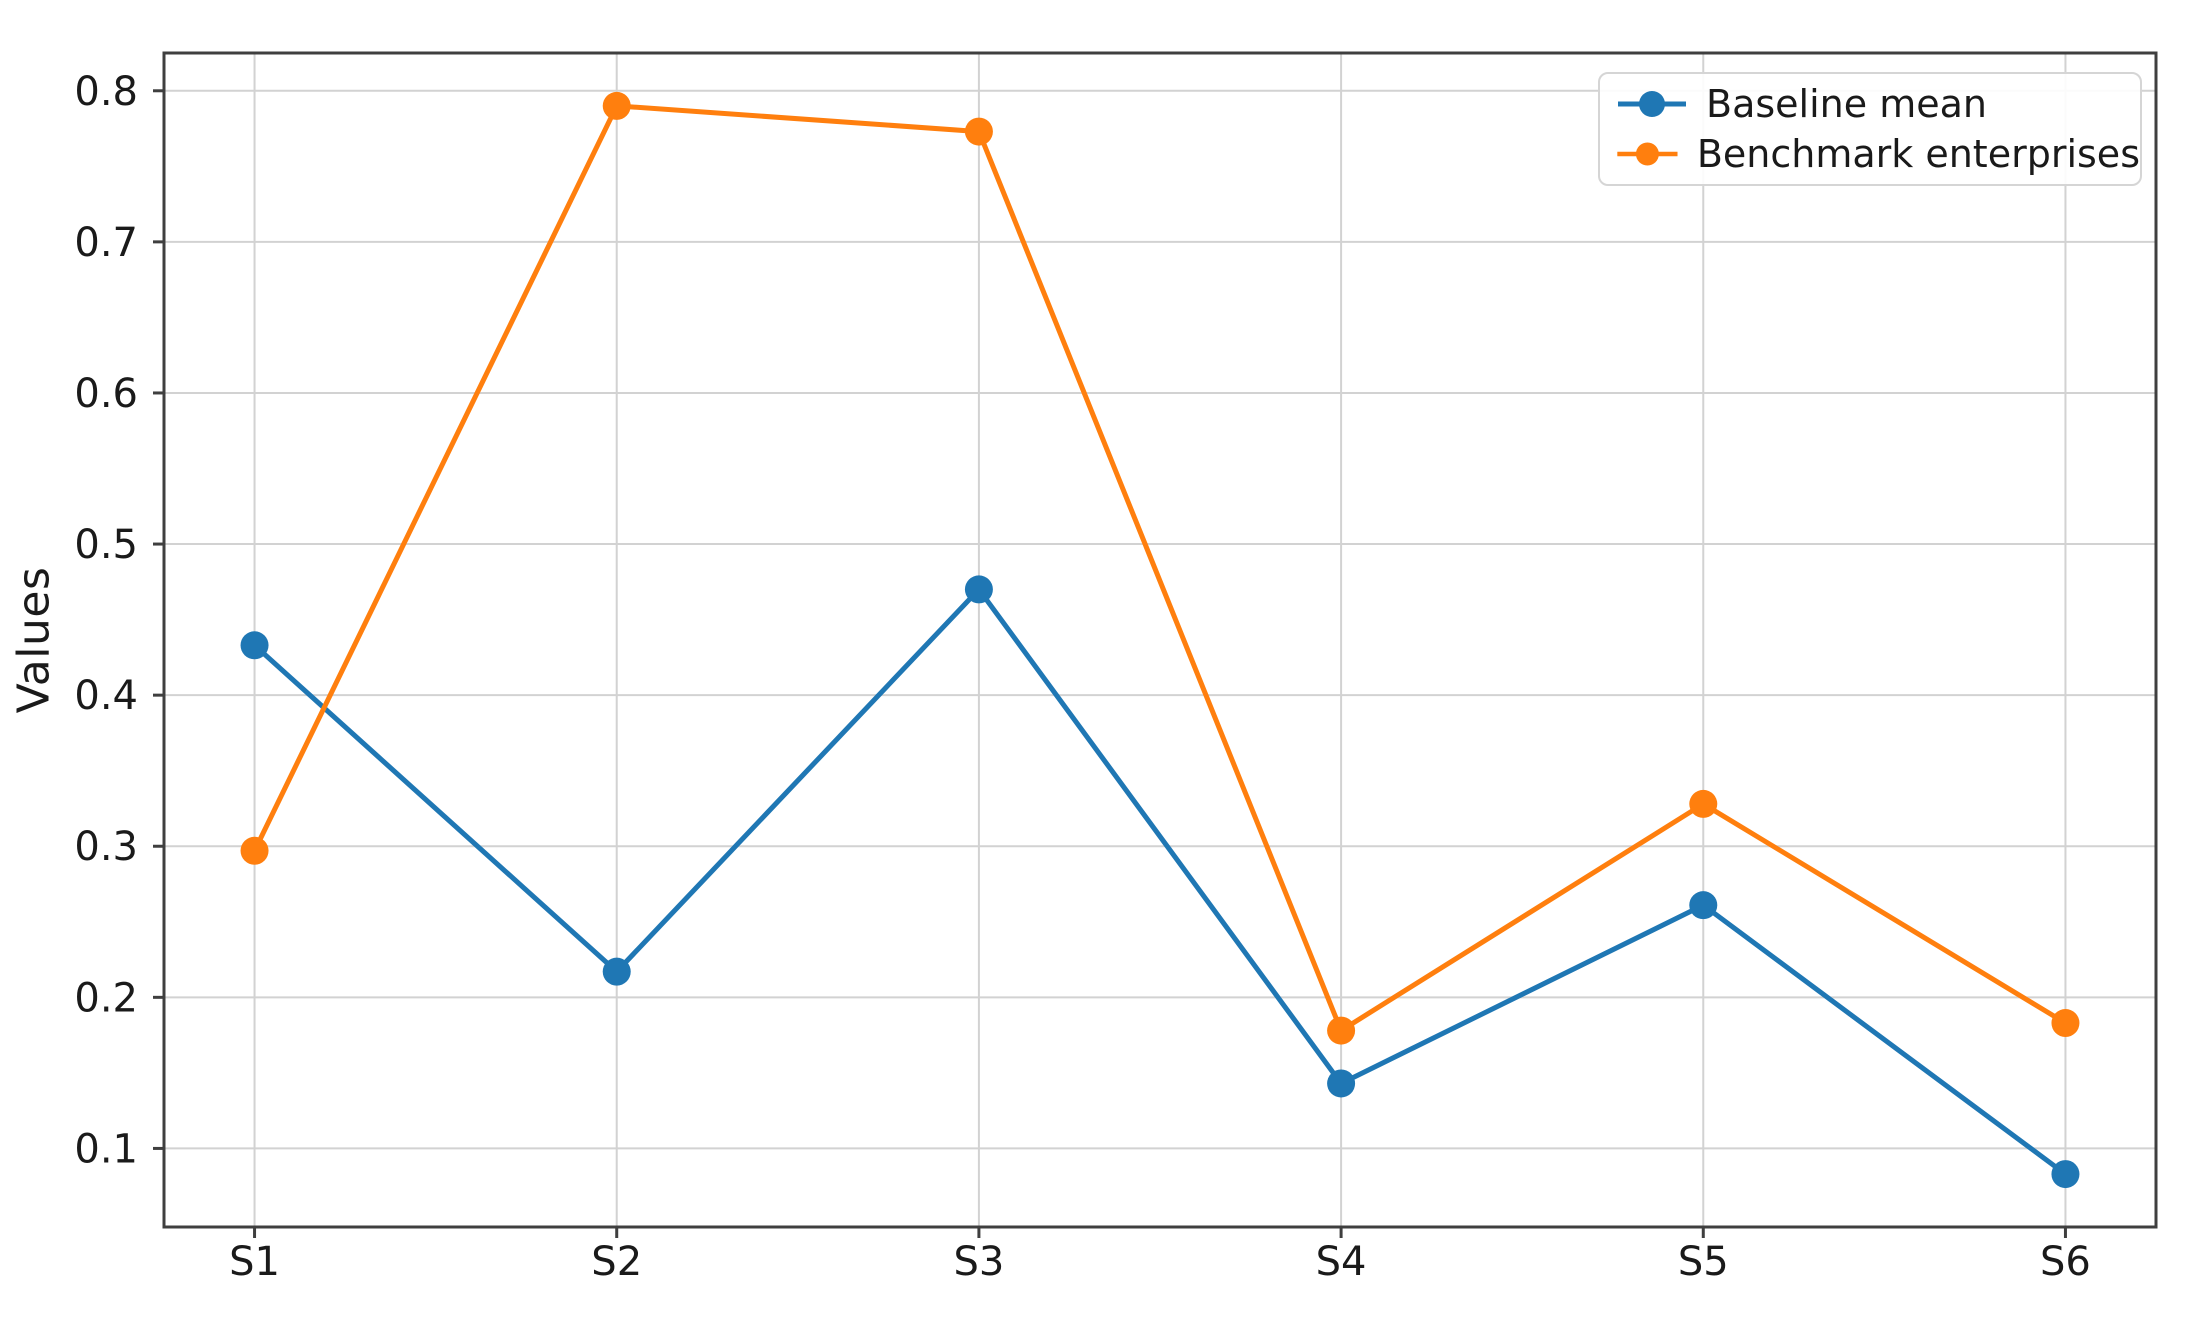  Describe the element at coordinates (2065, 1262) in the screenshot. I see `x-tick-label-s6: S6` at that location.